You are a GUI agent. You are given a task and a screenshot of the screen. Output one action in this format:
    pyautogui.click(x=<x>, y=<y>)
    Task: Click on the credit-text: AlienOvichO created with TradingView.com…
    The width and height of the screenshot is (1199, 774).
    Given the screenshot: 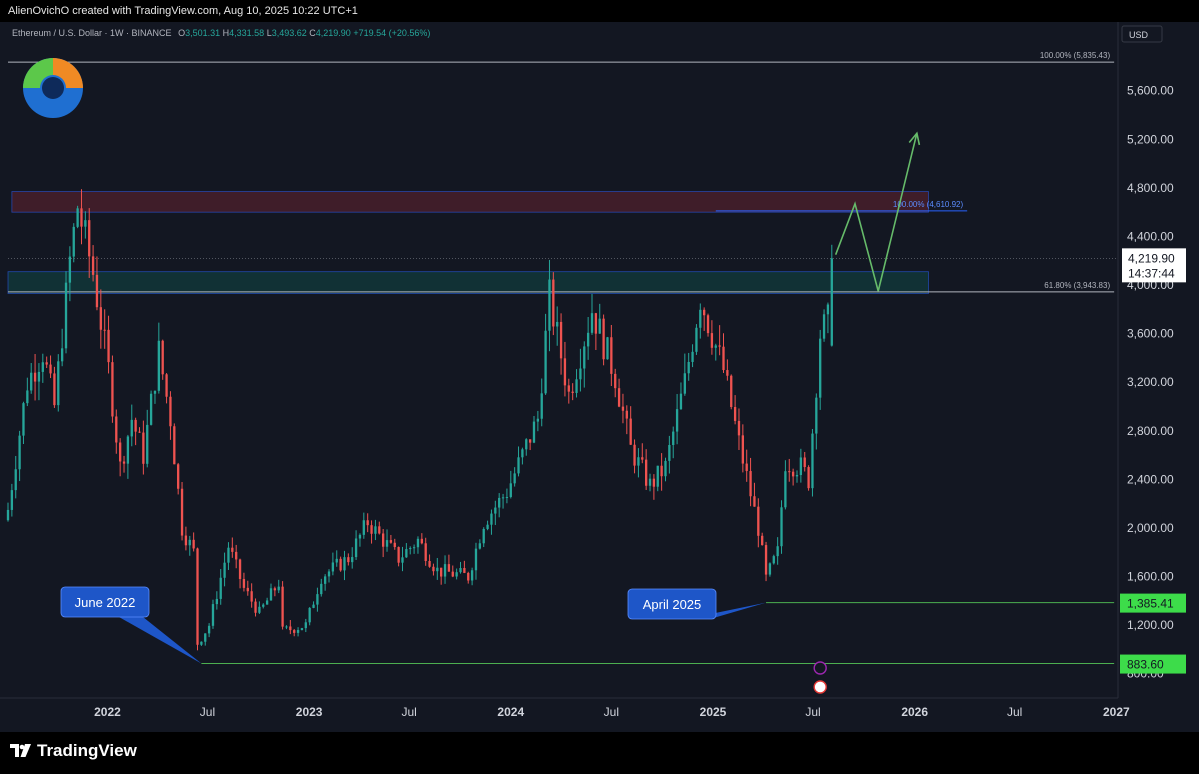 What is the action you would take?
    pyautogui.click(x=183, y=11)
    